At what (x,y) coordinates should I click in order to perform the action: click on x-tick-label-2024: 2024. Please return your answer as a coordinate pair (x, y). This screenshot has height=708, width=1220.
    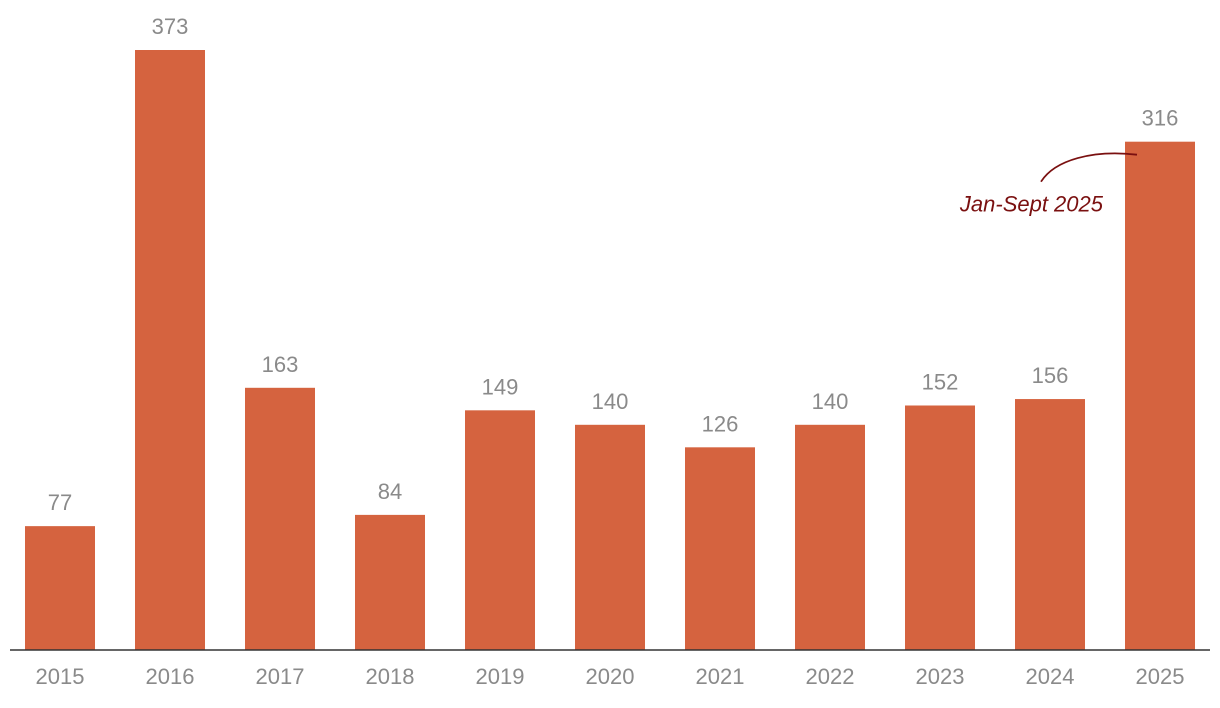
    Looking at the image, I should click on (1050, 676).